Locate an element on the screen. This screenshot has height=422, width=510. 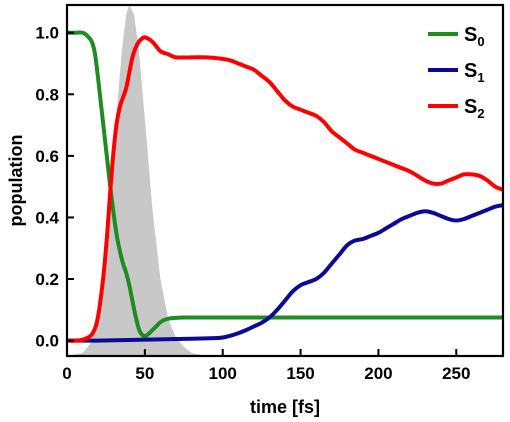
y-tick-label: 0.2 is located at coordinates (47, 279).